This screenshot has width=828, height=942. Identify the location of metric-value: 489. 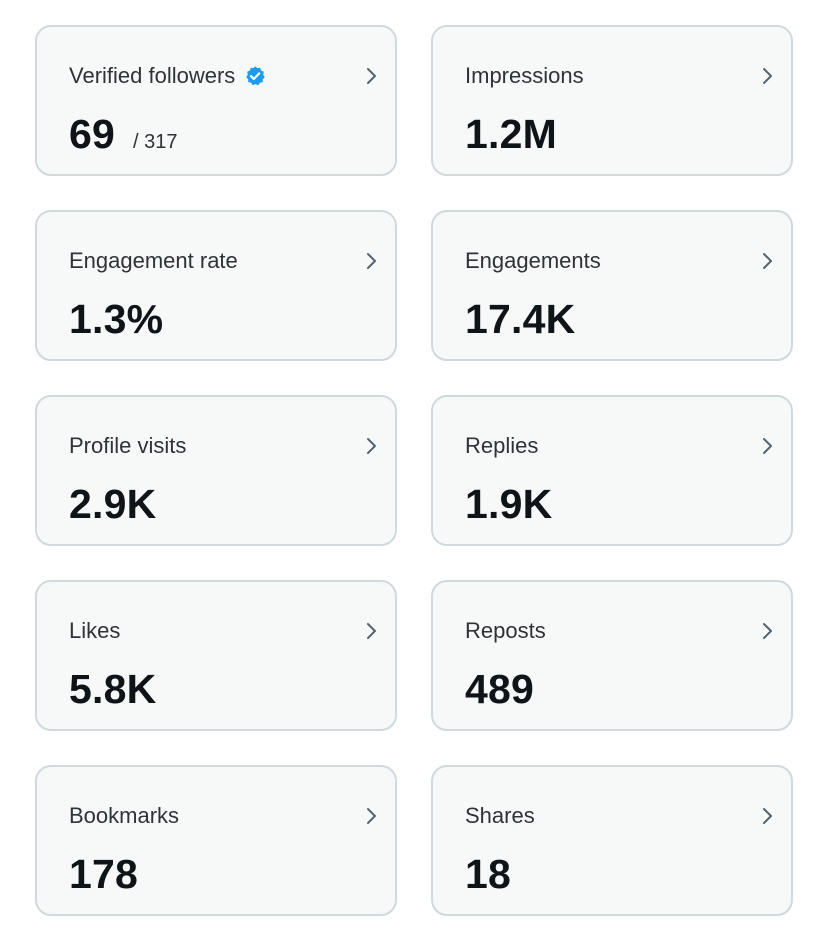
(500, 689).